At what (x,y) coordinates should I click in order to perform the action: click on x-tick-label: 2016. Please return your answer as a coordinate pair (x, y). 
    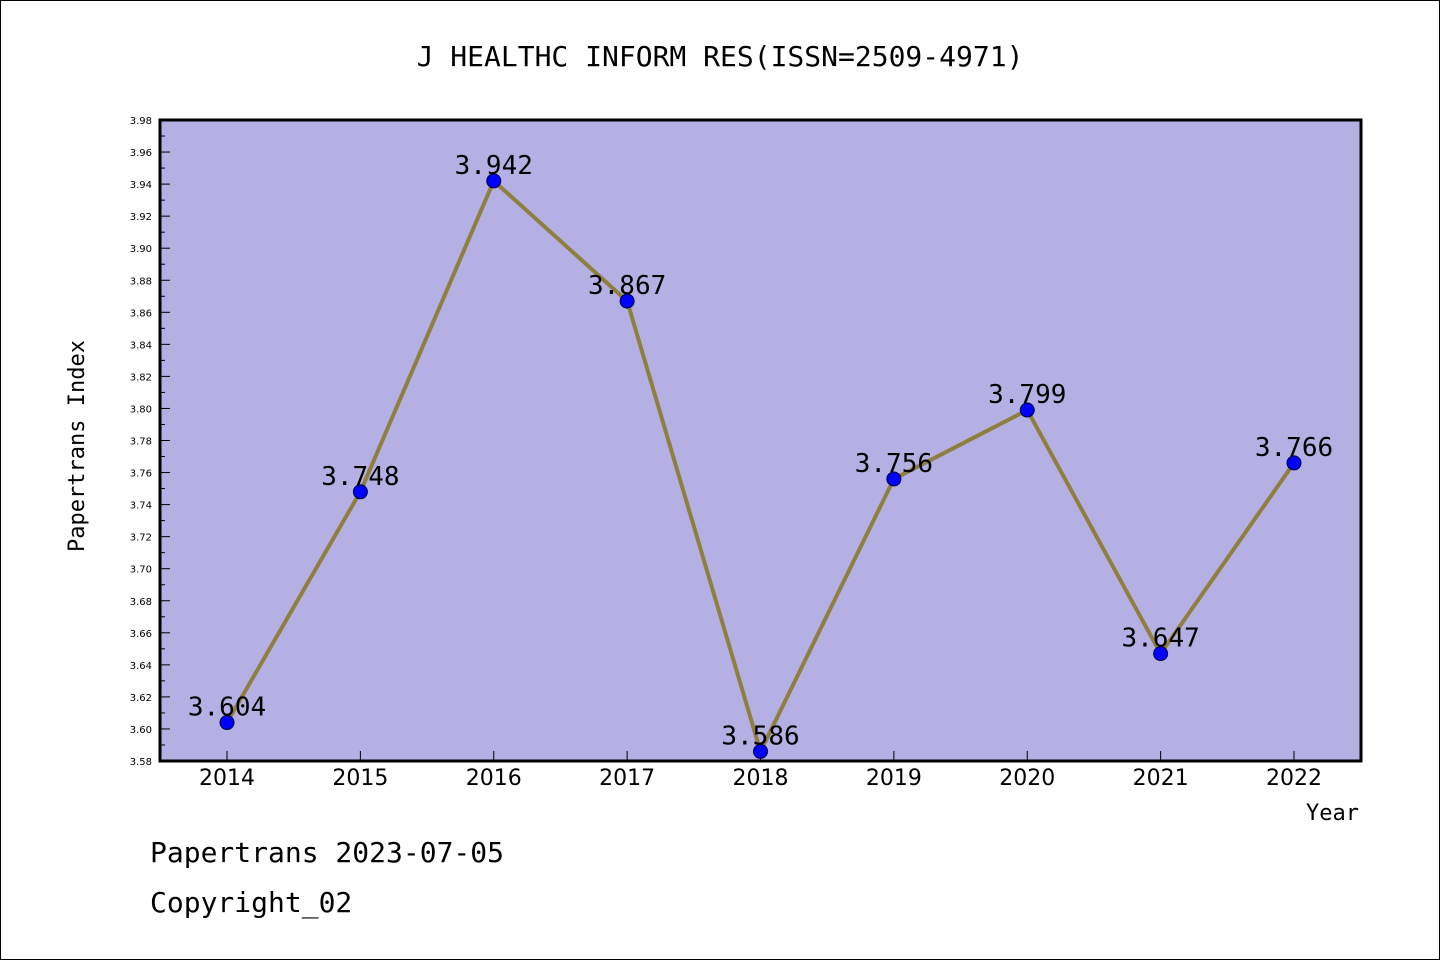
    Looking at the image, I should click on (494, 778).